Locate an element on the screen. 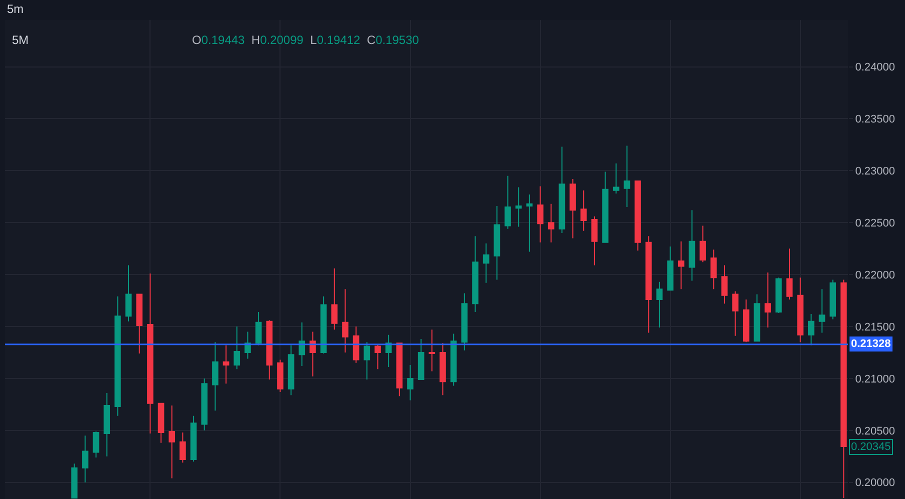 This screenshot has height=499, width=905. y-tick-label: 0.23500 is located at coordinates (875, 120).